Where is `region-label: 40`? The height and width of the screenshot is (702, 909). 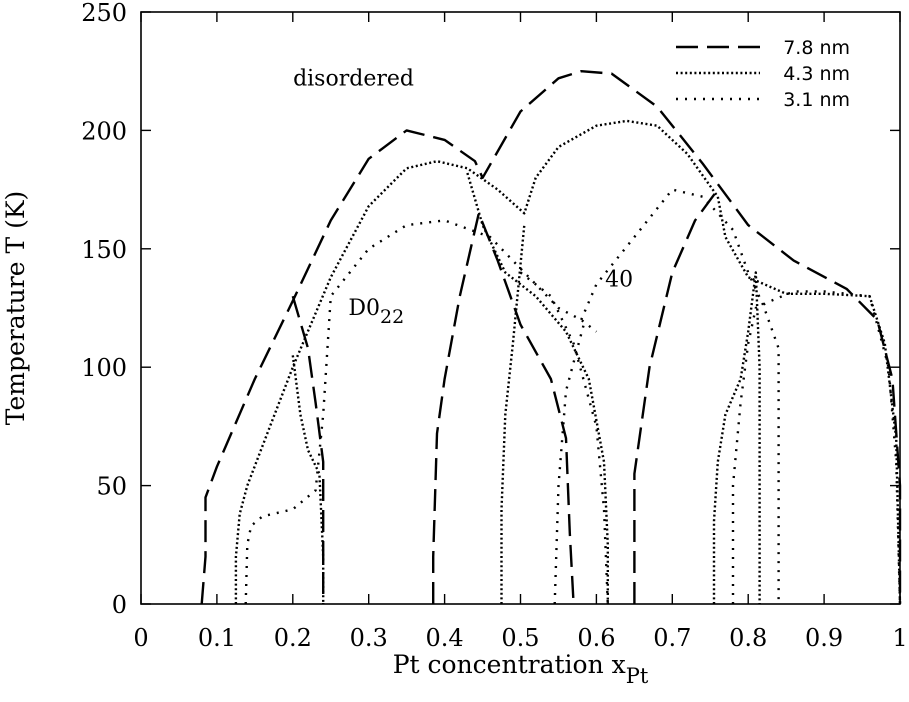
region-label: 40 is located at coordinates (619, 280).